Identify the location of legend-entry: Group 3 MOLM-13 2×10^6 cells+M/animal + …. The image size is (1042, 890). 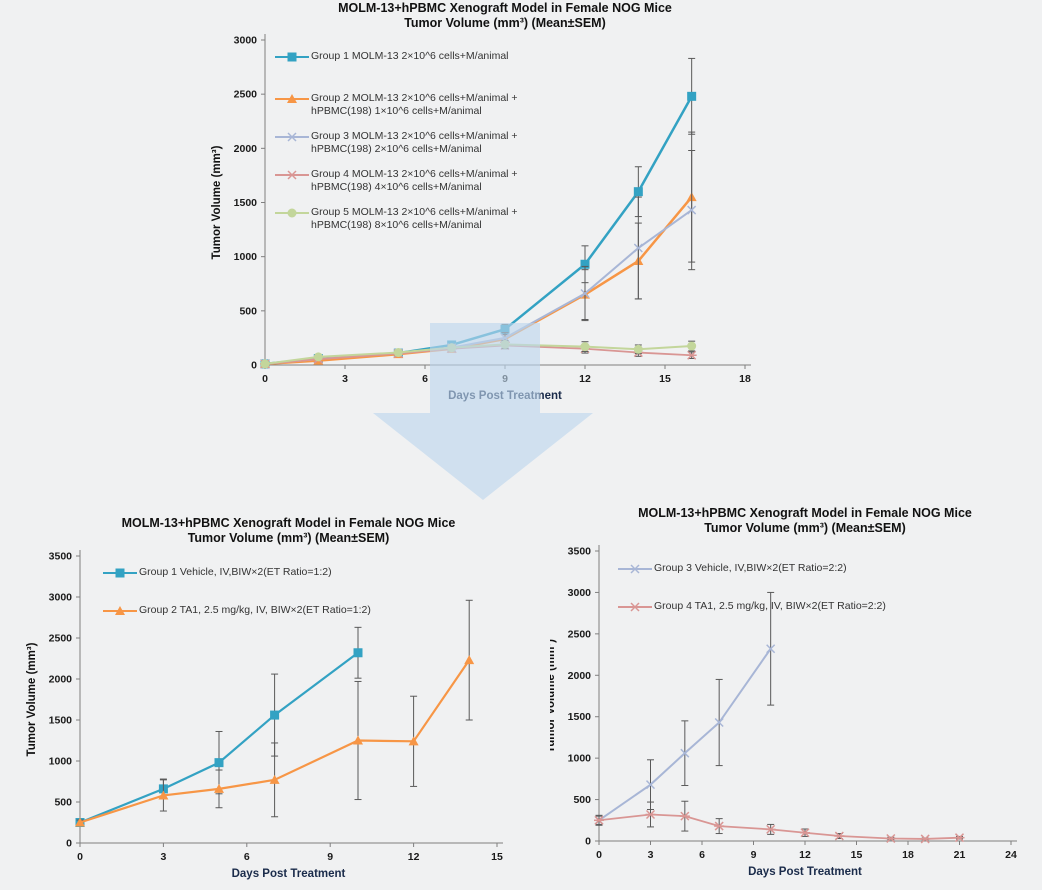
(396, 143).